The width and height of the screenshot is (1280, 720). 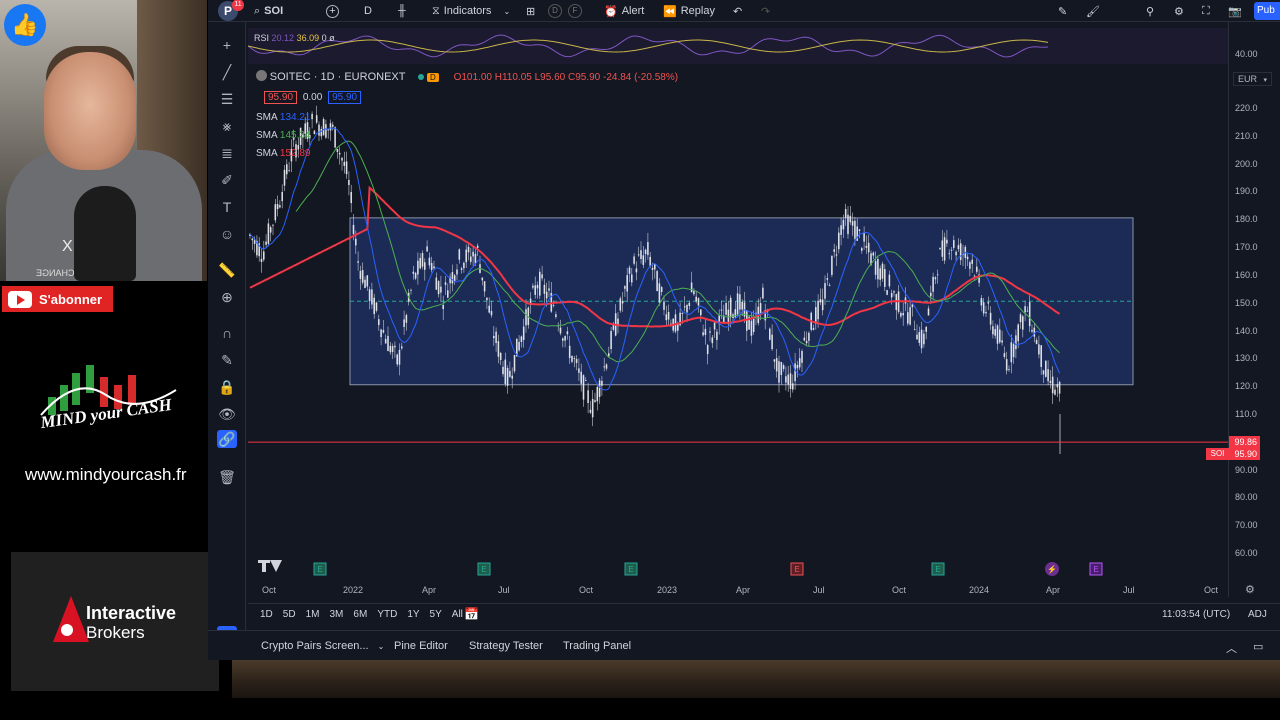 What do you see at coordinates (312, 614) in the screenshot?
I see `range-button-1m: 1M` at bounding box center [312, 614].